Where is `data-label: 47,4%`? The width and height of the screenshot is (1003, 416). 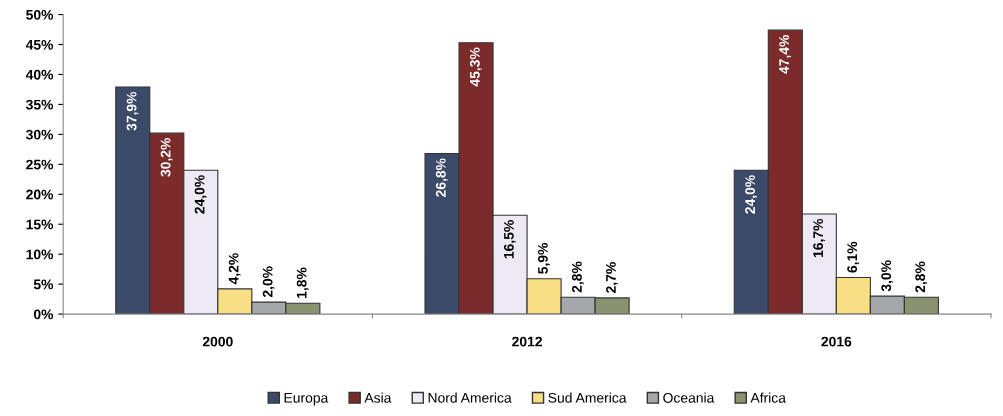 data-label: 47,4% is located at coordinates (785, 54).